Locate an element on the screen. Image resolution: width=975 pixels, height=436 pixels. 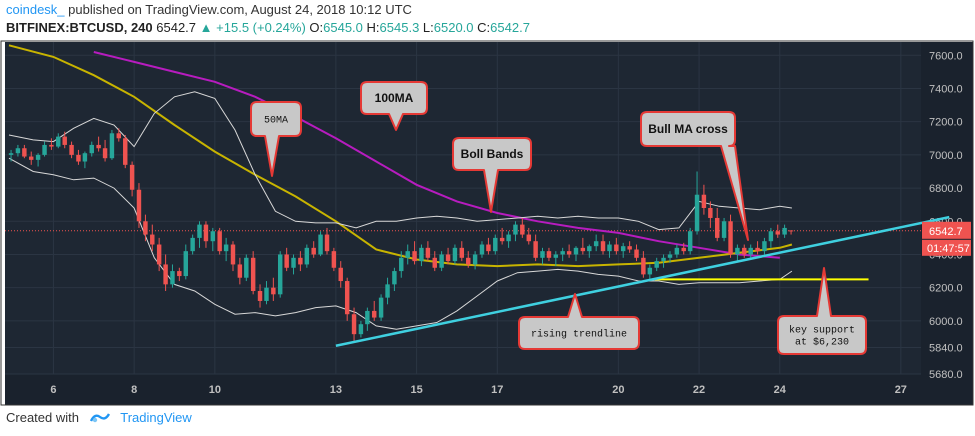
open-label: O: is located at coordinates (316, 27).